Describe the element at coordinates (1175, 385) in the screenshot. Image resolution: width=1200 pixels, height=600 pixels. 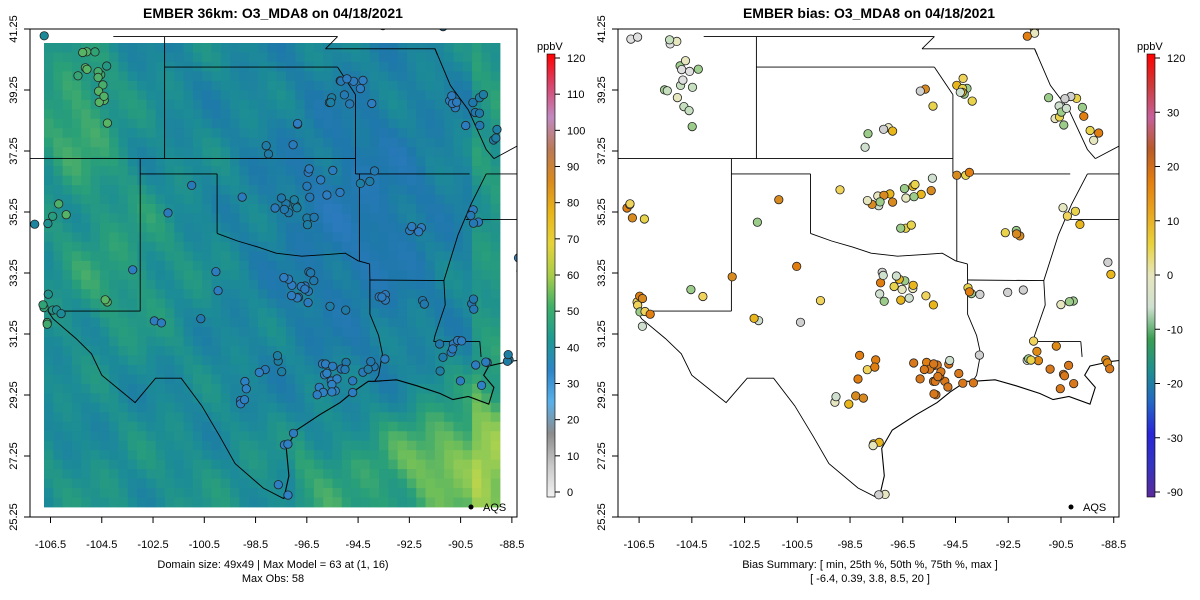
I see `colorbar-tick-label: -20` at that location.